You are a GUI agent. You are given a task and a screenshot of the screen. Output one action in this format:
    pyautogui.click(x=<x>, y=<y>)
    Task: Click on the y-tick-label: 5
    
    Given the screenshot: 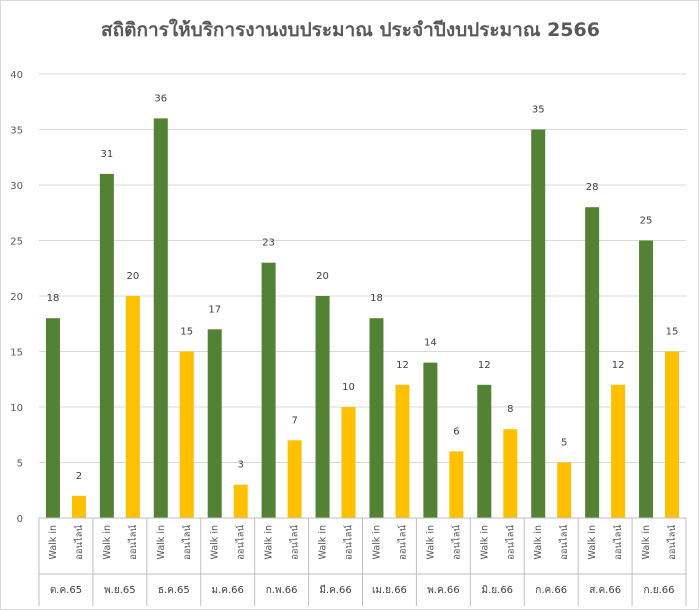 What is the action you would take?
    pyautogui.click(x=20, y=464)
    